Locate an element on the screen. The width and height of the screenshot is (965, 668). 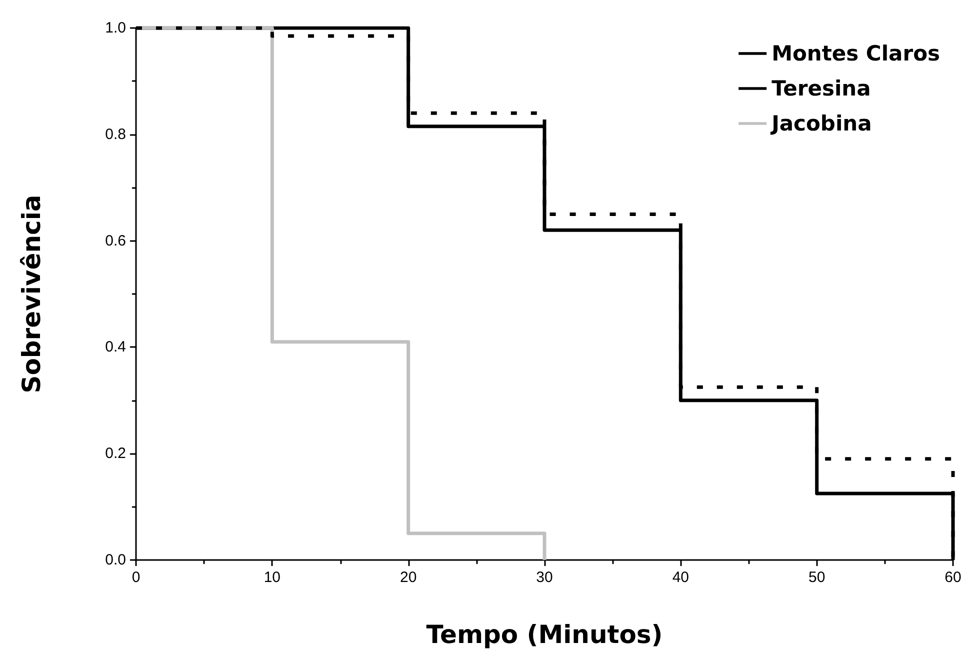
legend-label: Jacobina is located at coordinates (821, 124).